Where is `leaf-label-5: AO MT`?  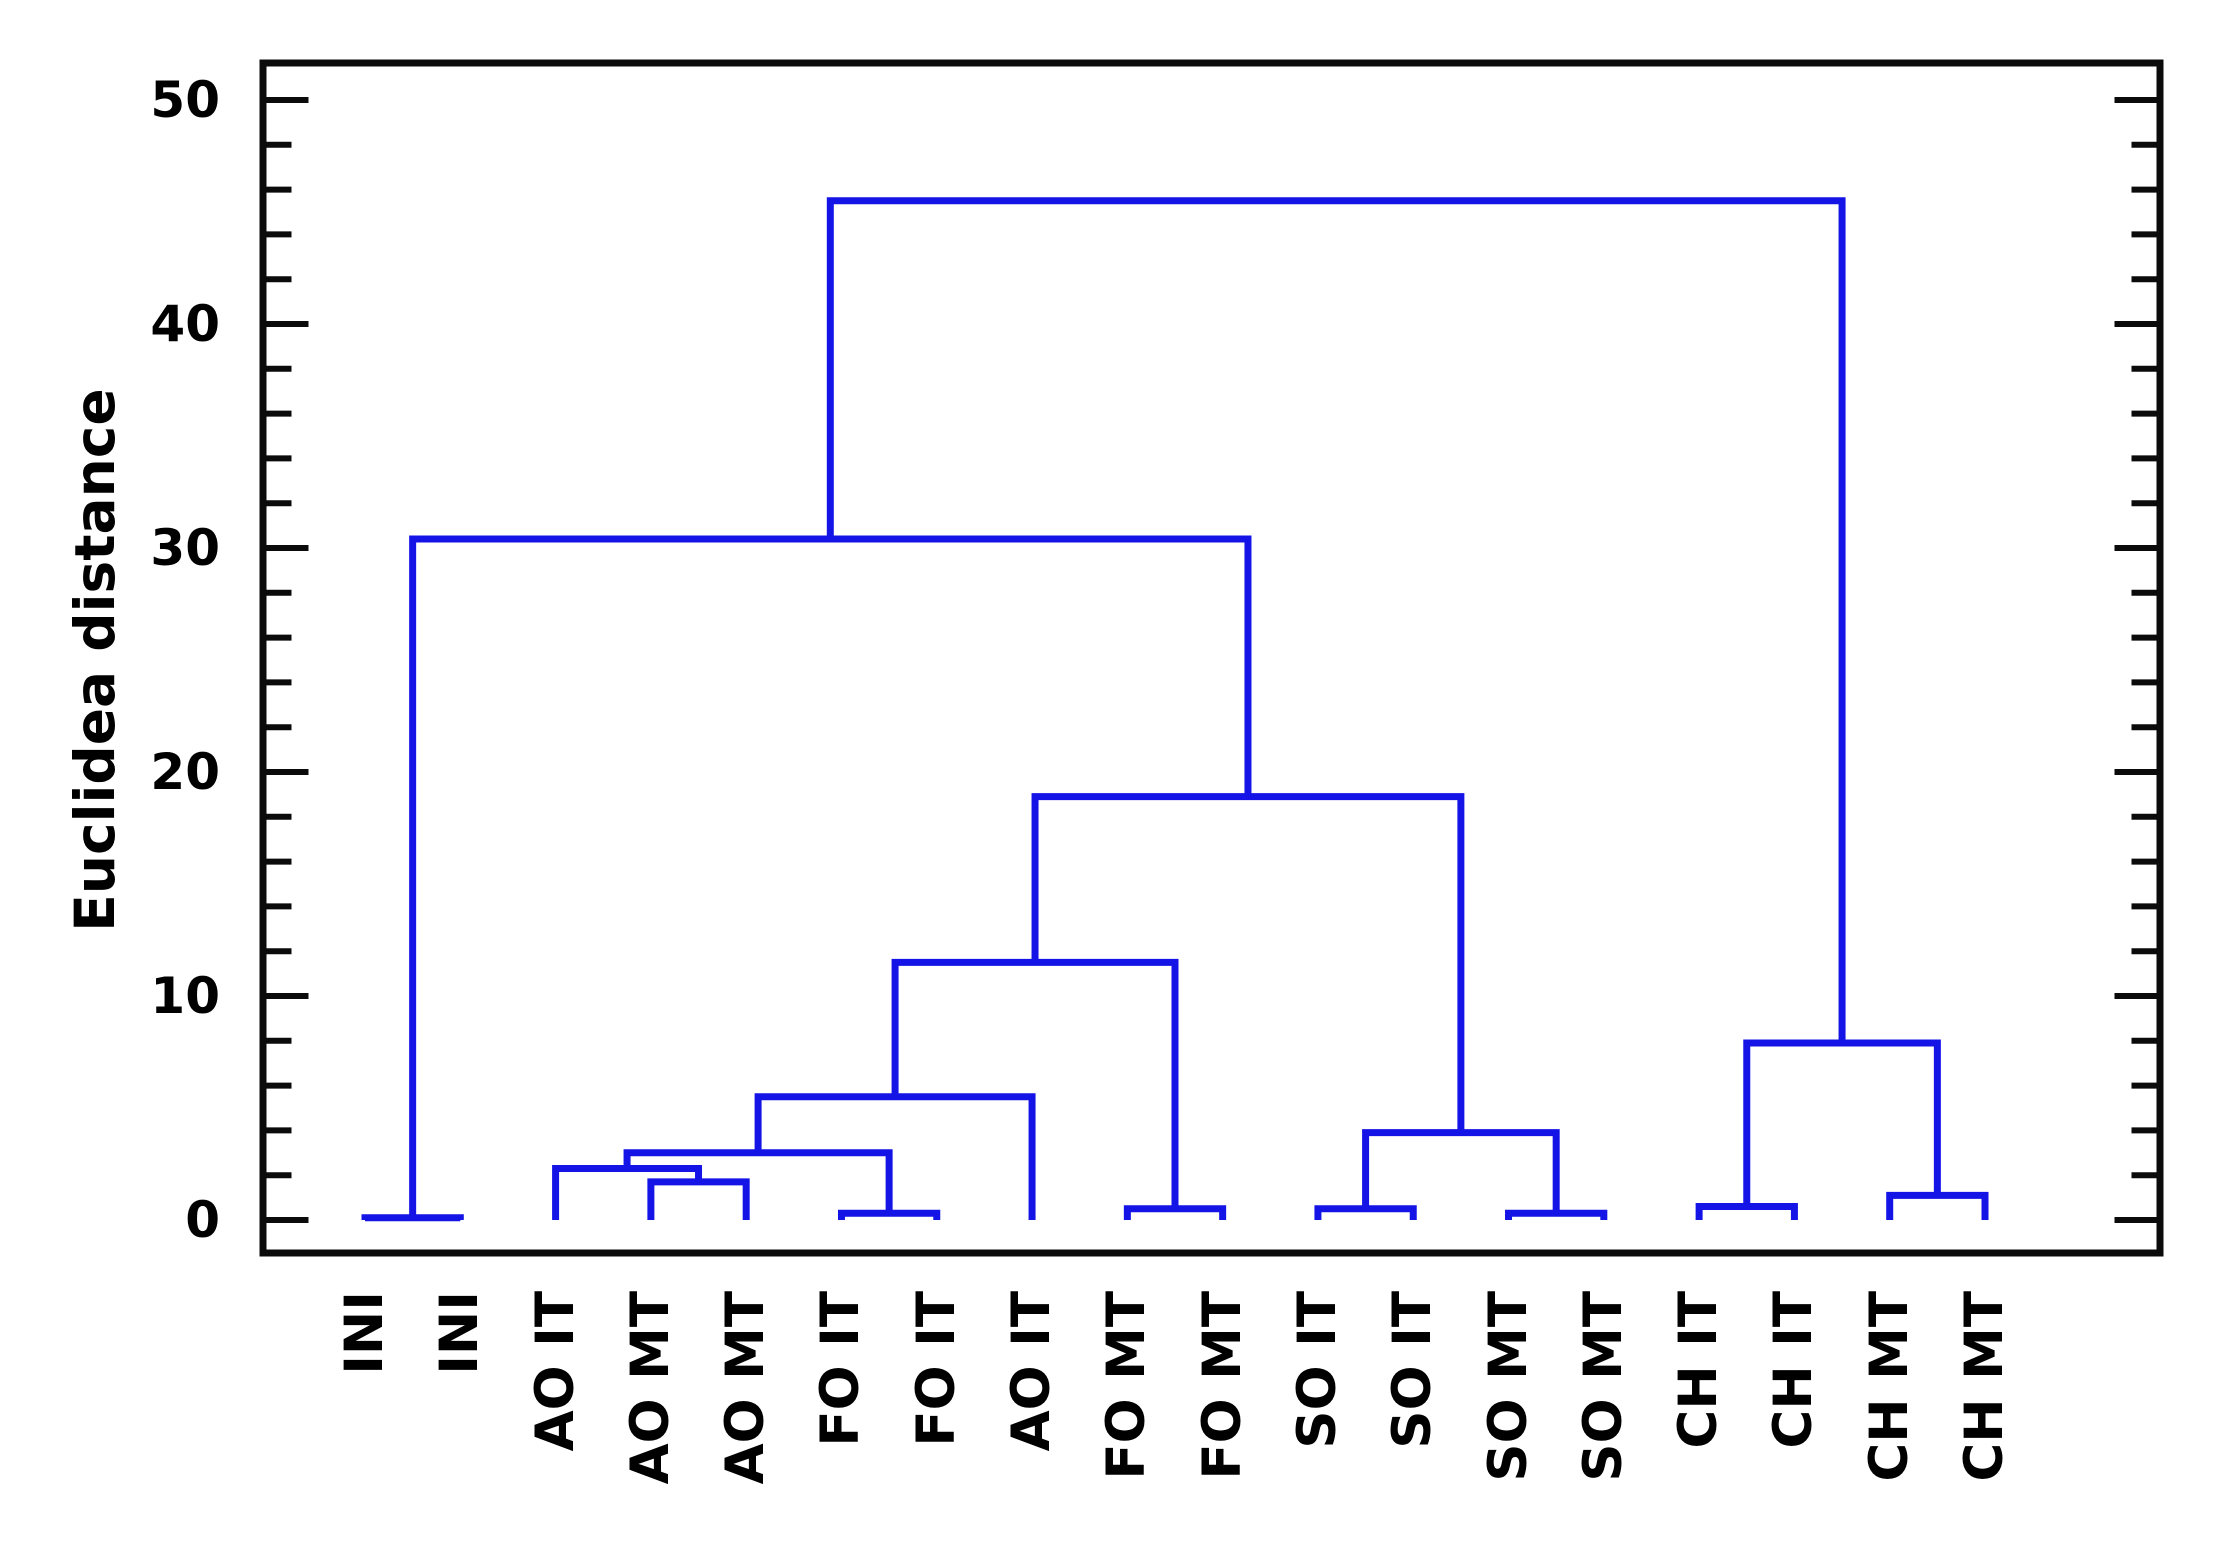
leaf-label-5: AO MT is located at coordinates (746, 1388).